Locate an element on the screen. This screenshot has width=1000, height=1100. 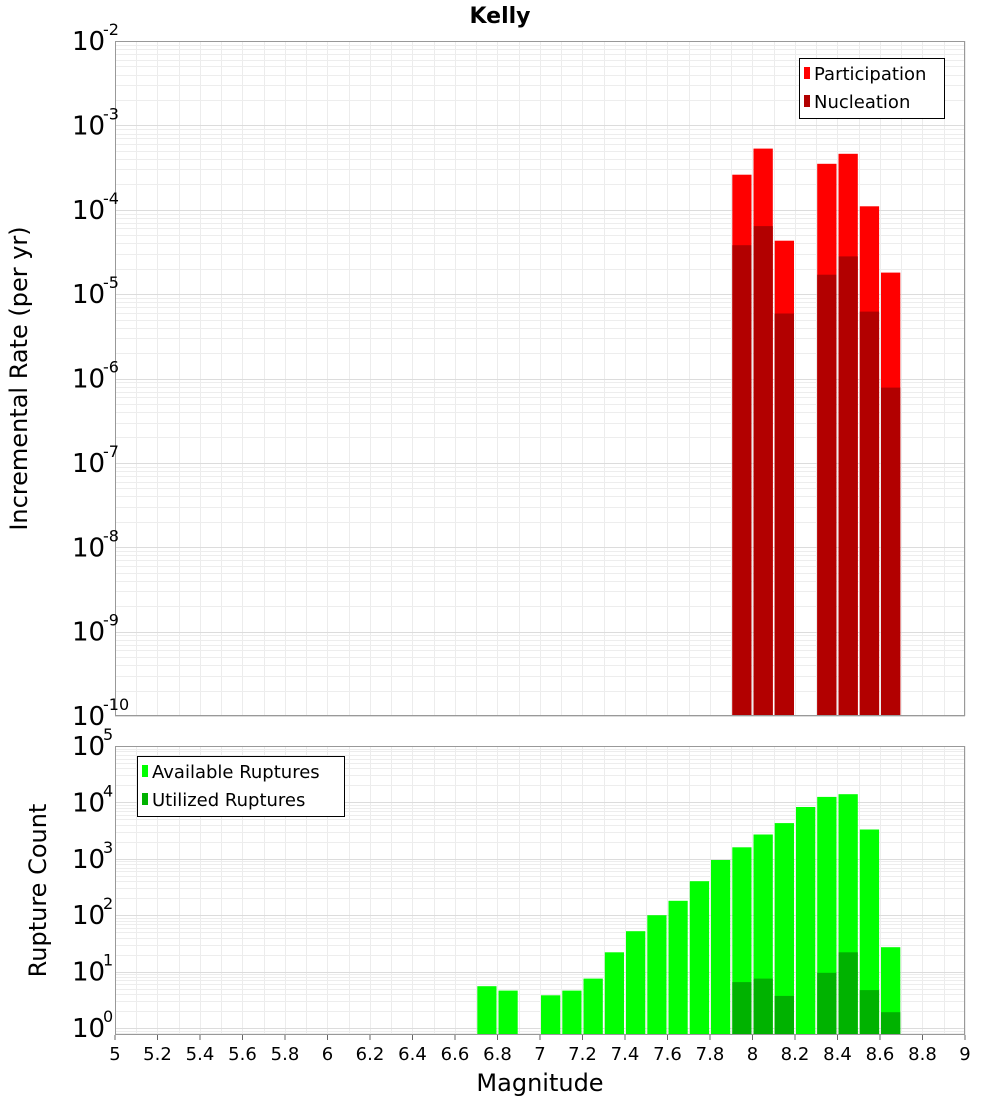
y-tick-exponent: 0 is located at coordinates (108, 1016).